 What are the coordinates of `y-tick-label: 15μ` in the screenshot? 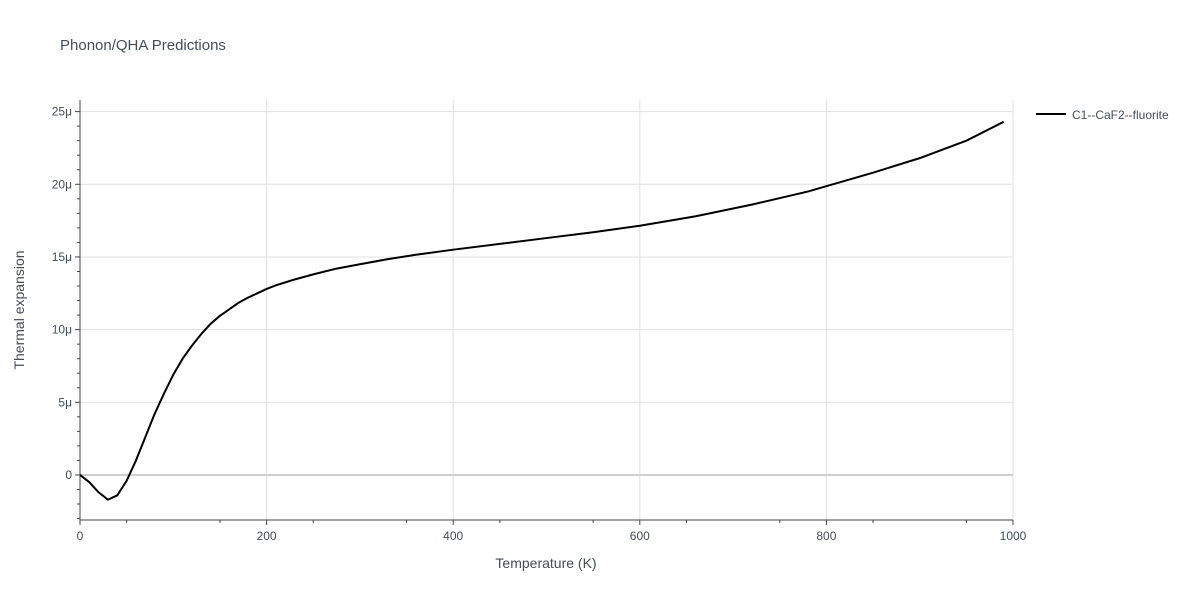 It's located at (62, 257).